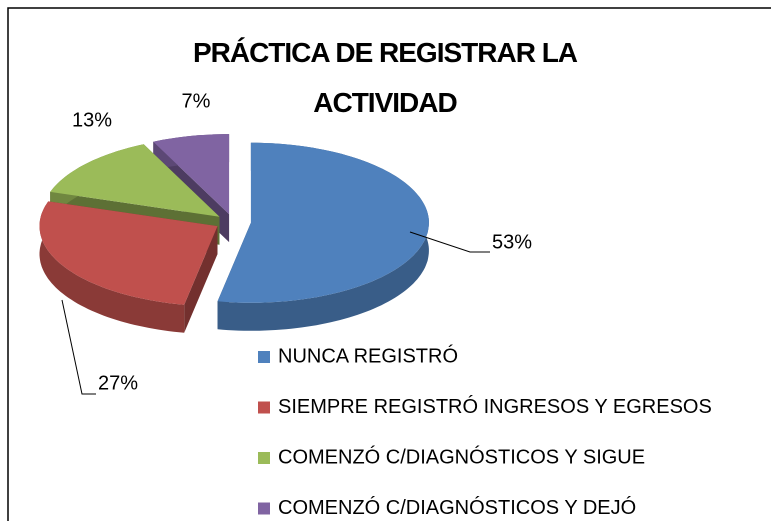 This screenshot has height=521, width=771. I want to click on chart-title: PRÁCTICA DE REGISTRAR LA ACTIVIDAD, so click(385, 77).